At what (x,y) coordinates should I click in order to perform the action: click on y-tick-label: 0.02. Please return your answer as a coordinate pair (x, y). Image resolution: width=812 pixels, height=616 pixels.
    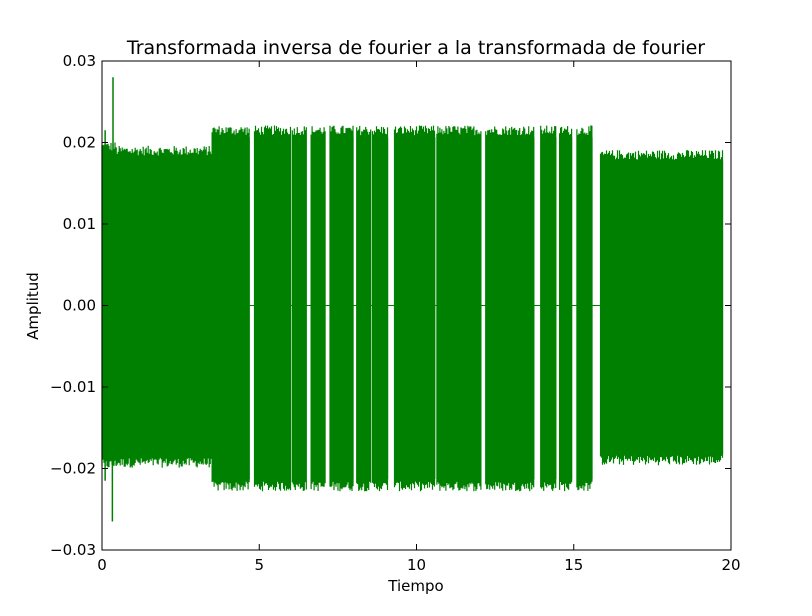
    Looking at the image, I should click on (79, 143).